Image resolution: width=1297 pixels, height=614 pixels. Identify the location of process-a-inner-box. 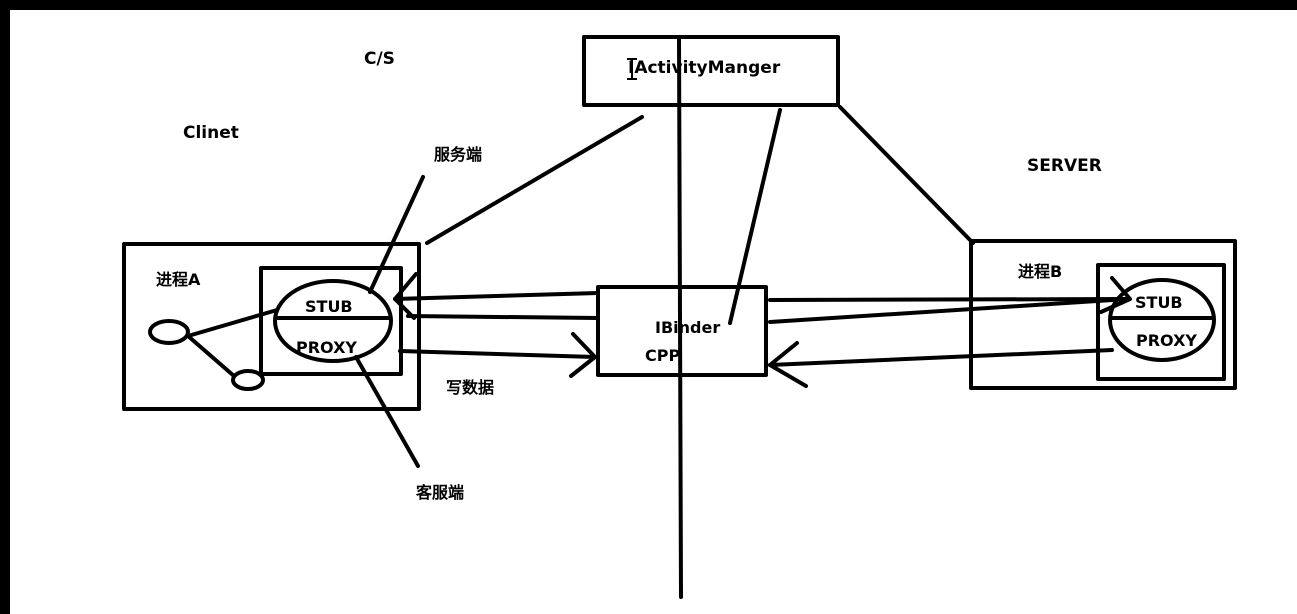
(331, 321).